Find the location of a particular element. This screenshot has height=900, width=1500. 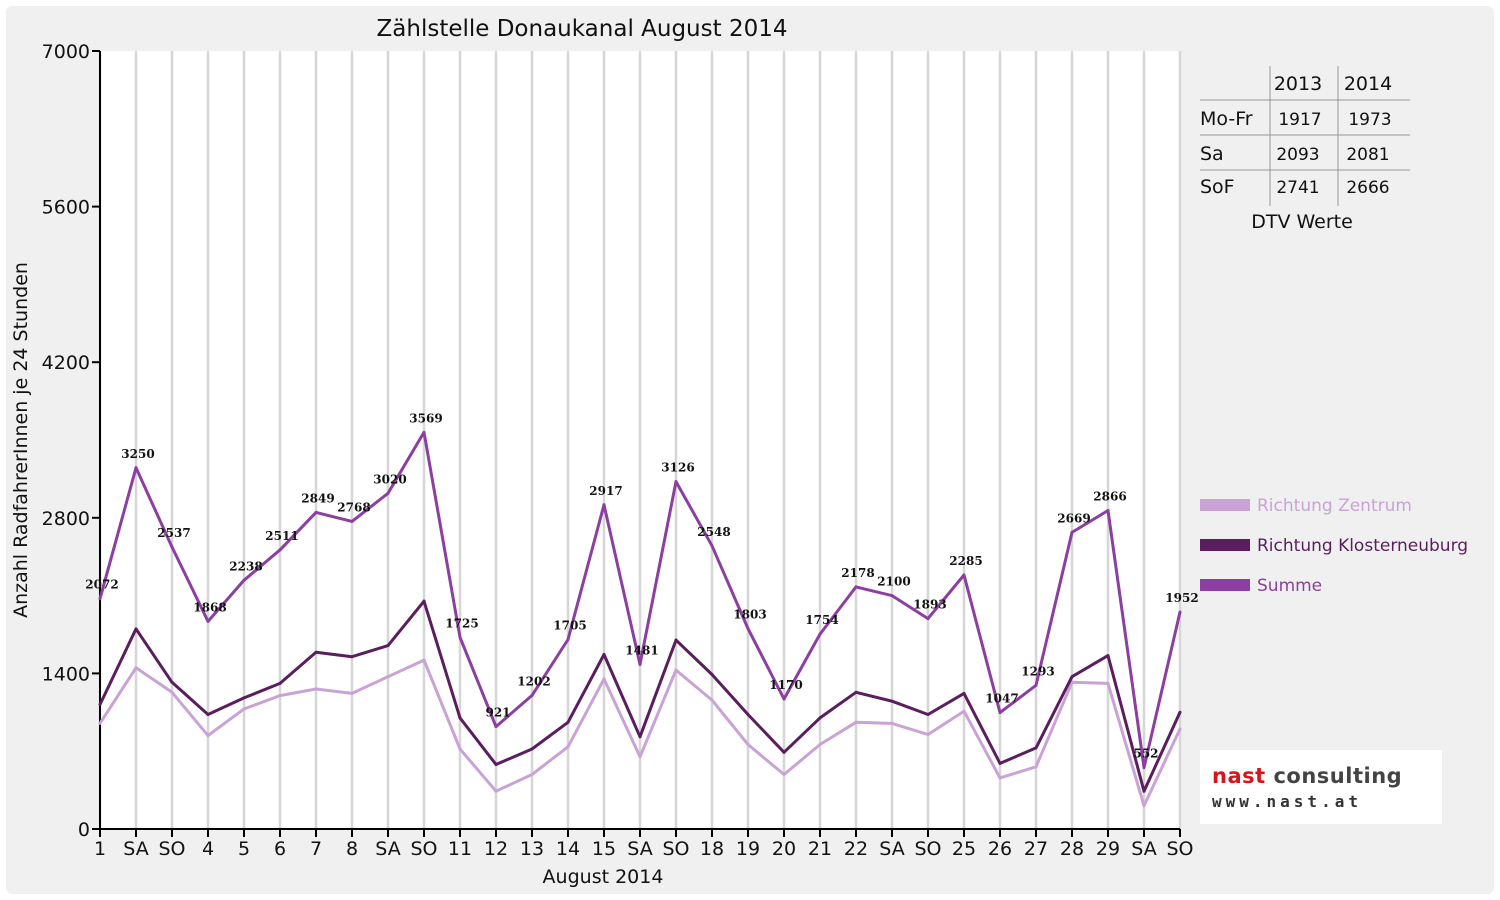

data-label: 2866 is located at coordinates (1109, 496).